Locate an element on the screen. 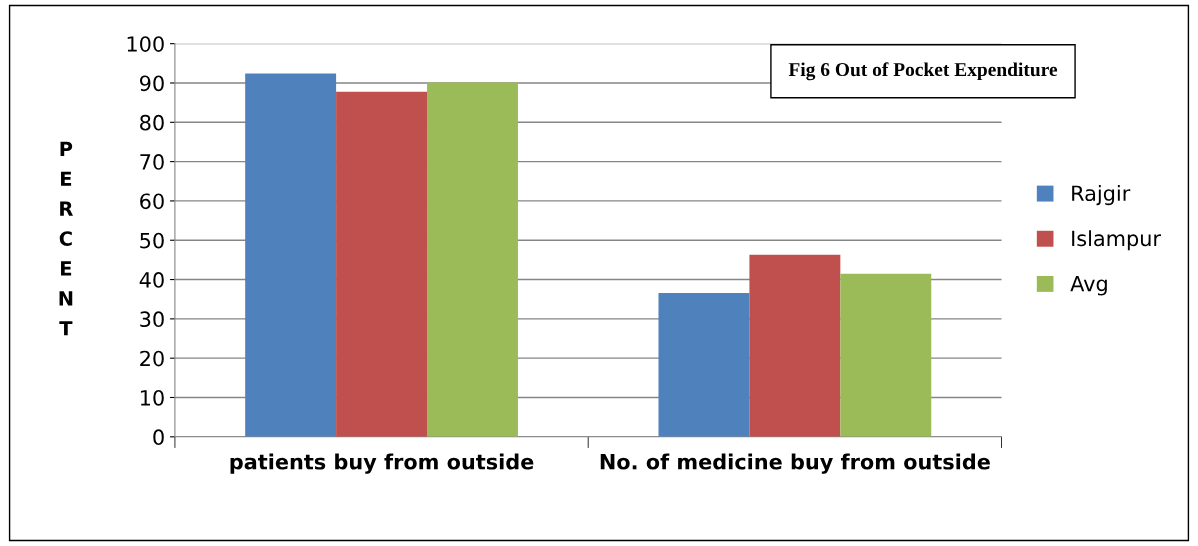 The height and width of the screenshot is (546, 1198). y-tick-label: 10 is located at coordinates (152, 397).